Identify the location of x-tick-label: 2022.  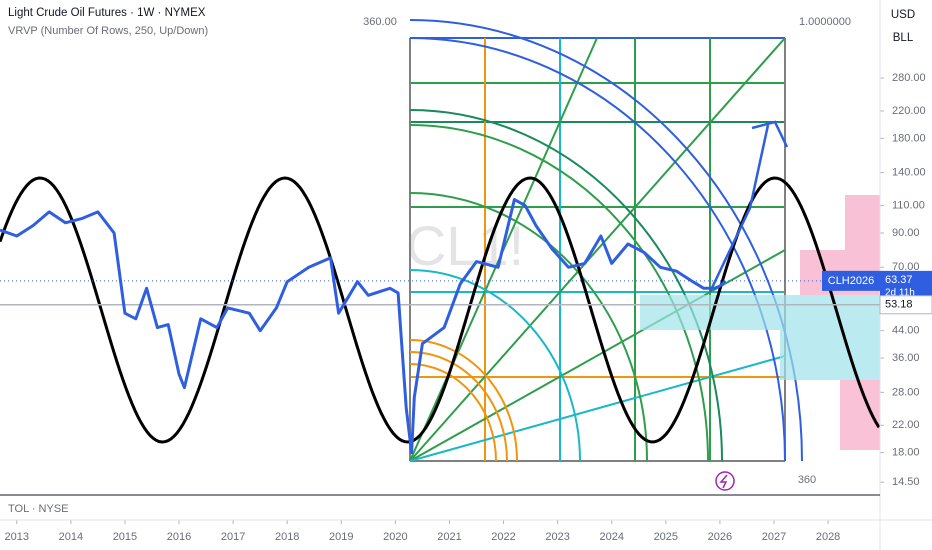
(503, 537).